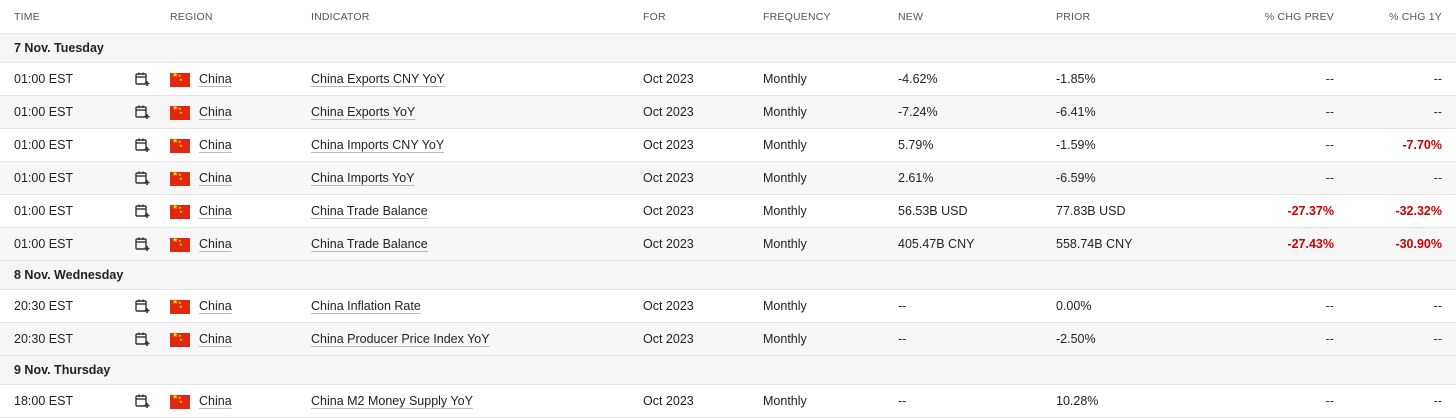 This screenshot has width=1456, height=418. What do you see at coordinates (1415, 16) in the screenshot?
I see `header-chg-1y: % CHG 1Y` at bounding box center [1415, 16].